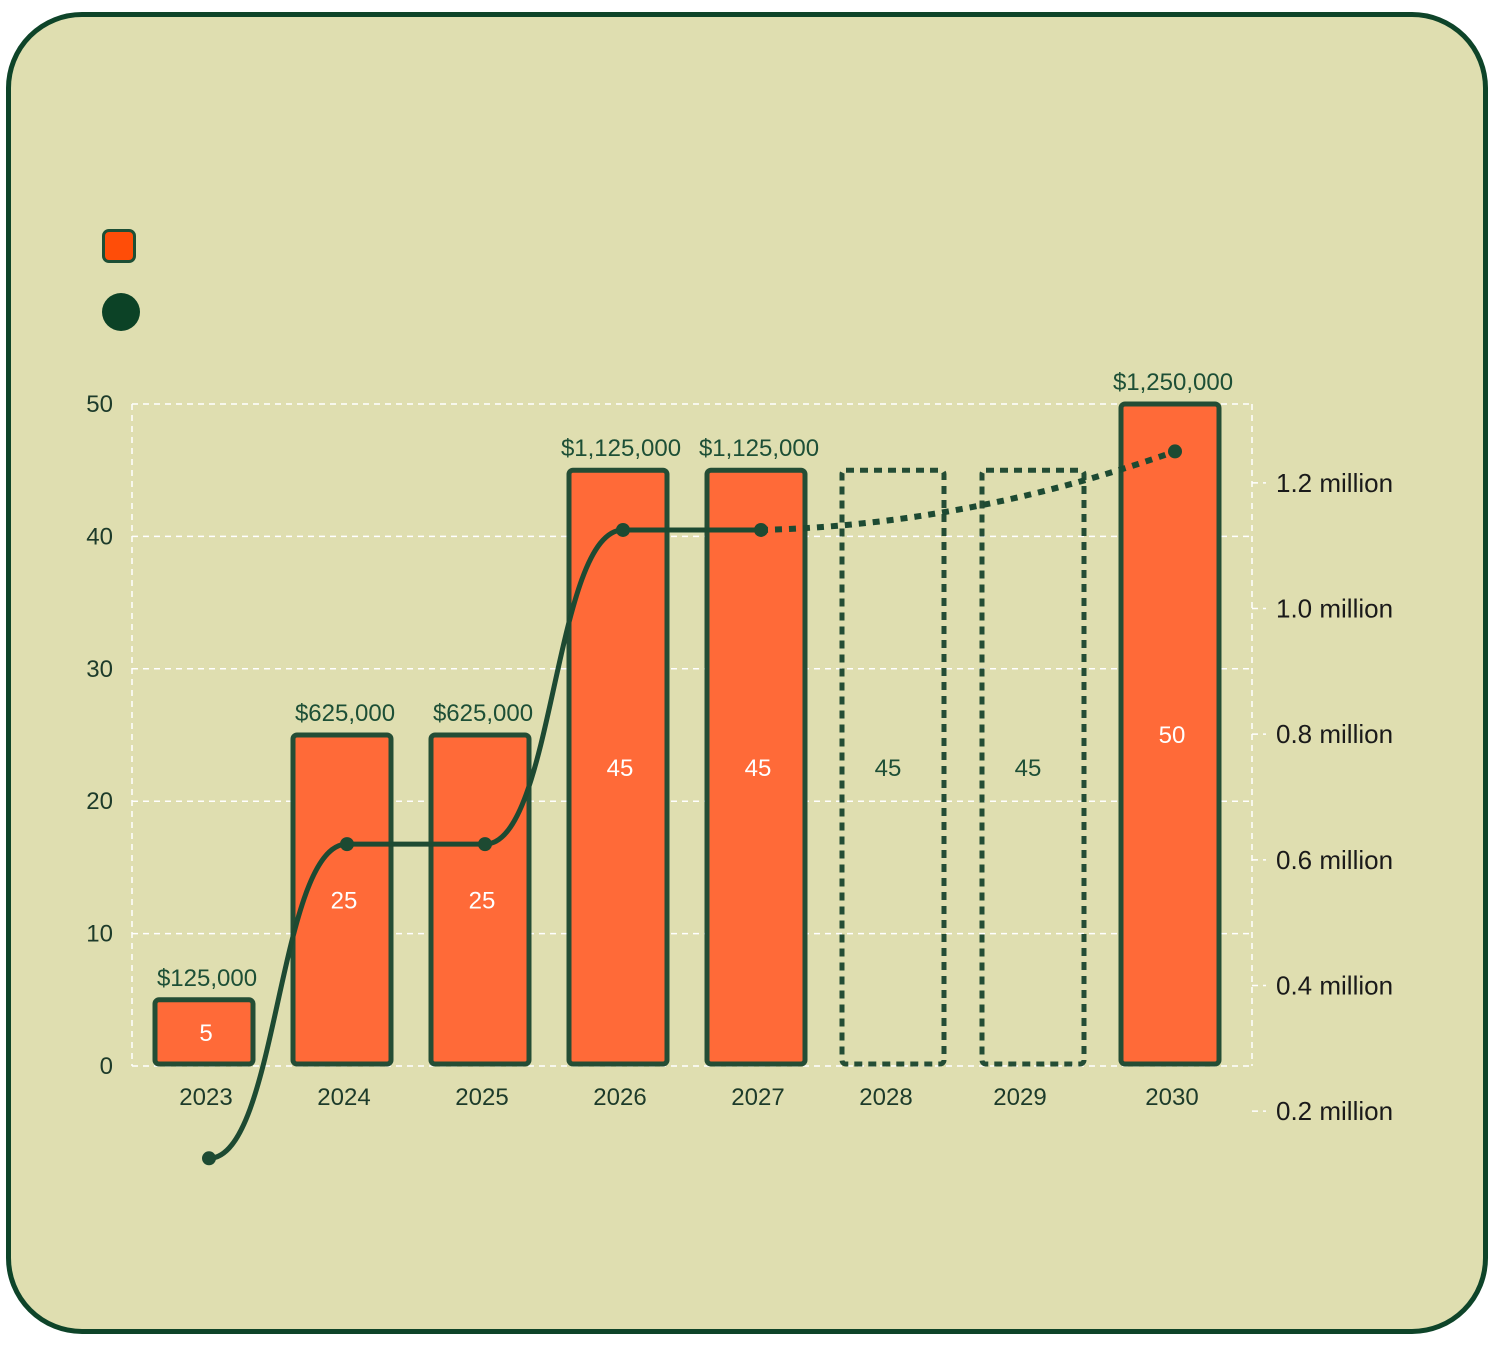  I want to click on y-right-tick-label: 0.2 million, so click(1334, 1111).